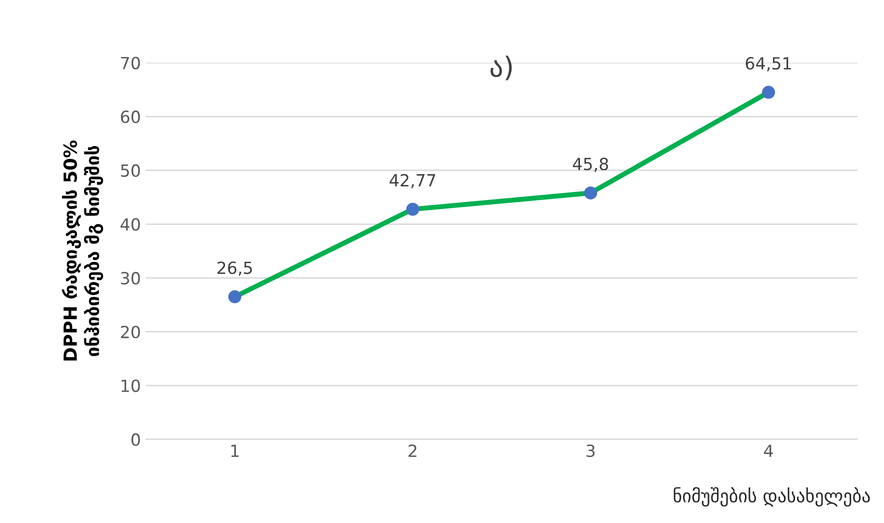 Image resolution: width=884 pixels, height=523 pixels. What do you see at coordinates (501, 68) in the screenshot?
I see `chart-title: ა)` at bounding box center [501, 68].